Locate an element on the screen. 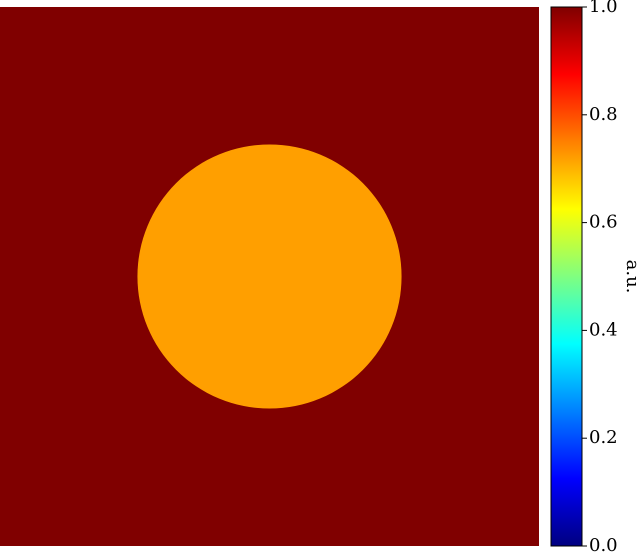 This screenshot has width=643, height=560. colorbar-tick-label: 0.2 is located at coordinates (603, 437).